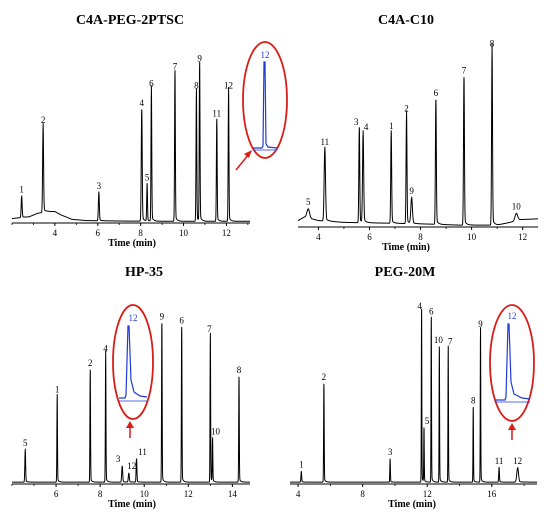 This screenshot has width=550, height=515. What do you see at coordinates (405, 272) in the screenshot?
I see `panel-title: PEG-20M` at bounding box center [405, 272].